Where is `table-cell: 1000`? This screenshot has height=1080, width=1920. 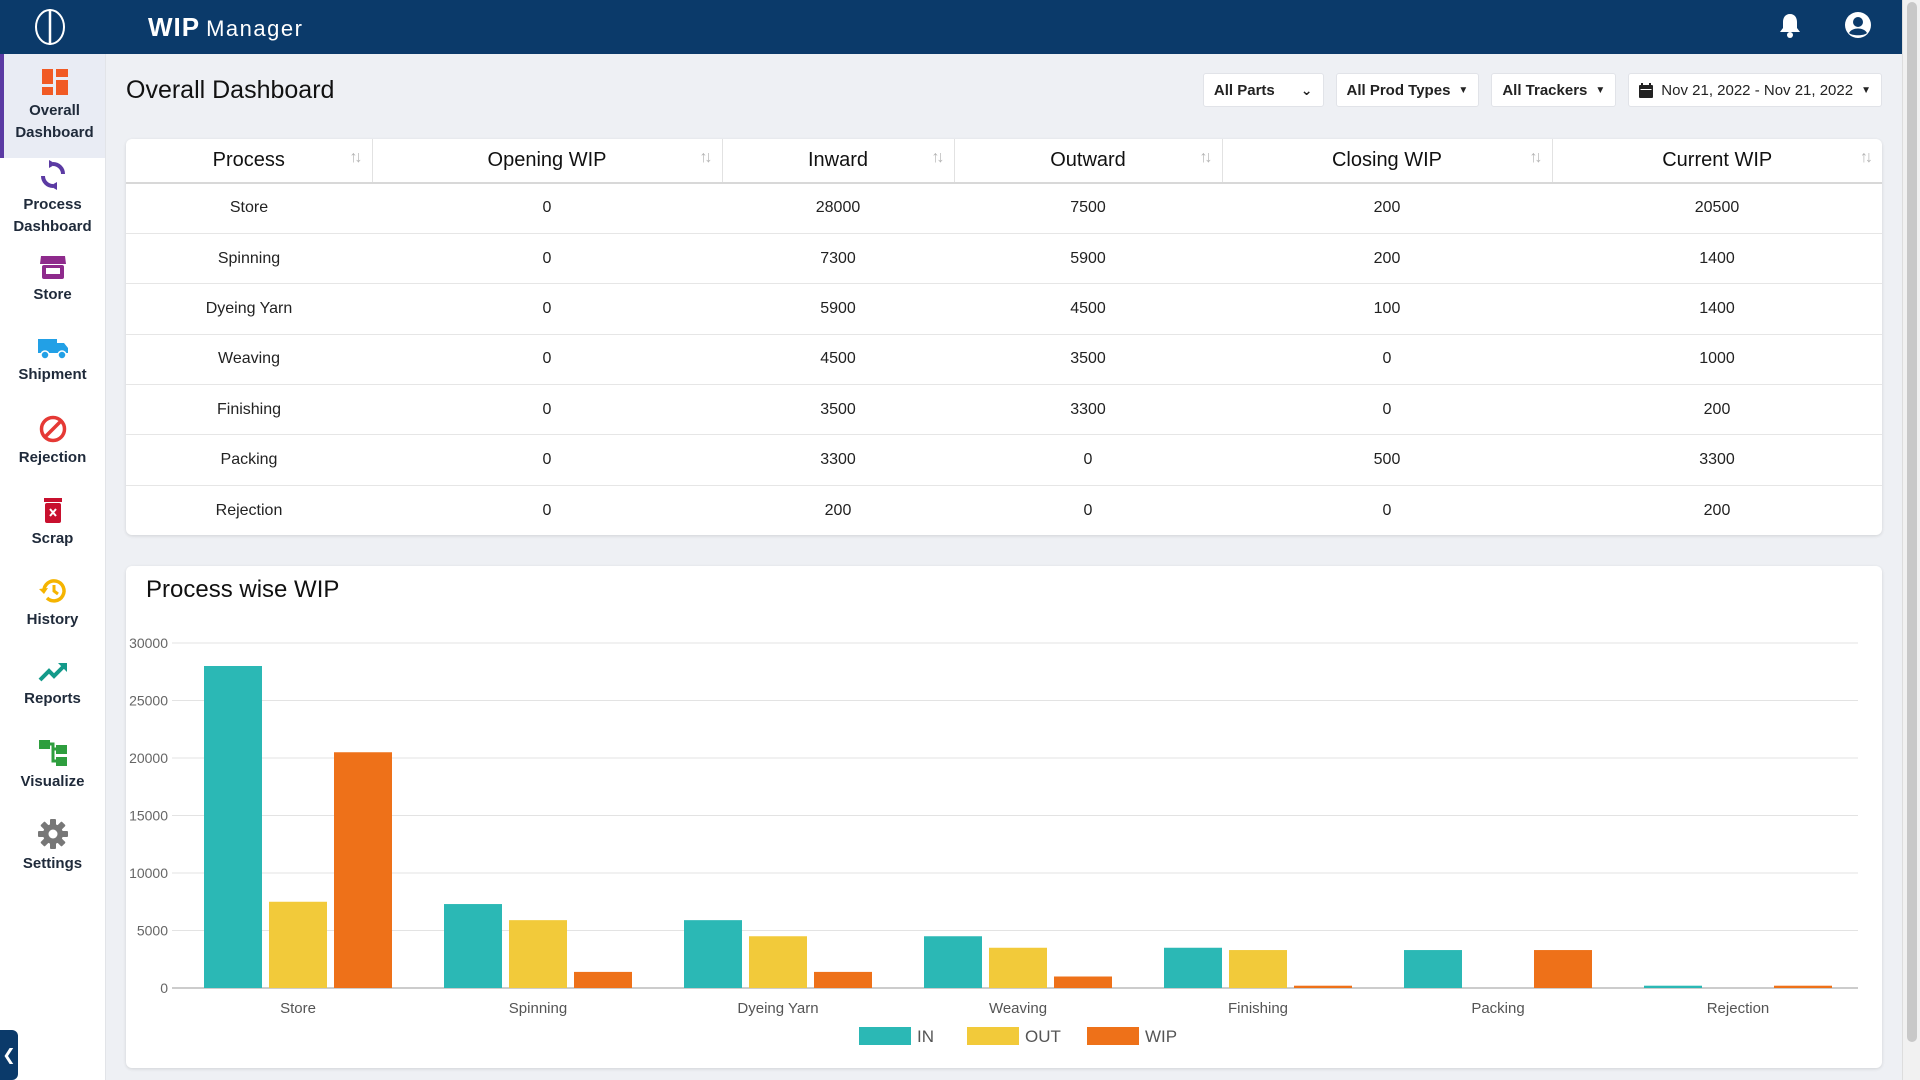 table-cell: 1000 is located at coordinates (1717, 360).